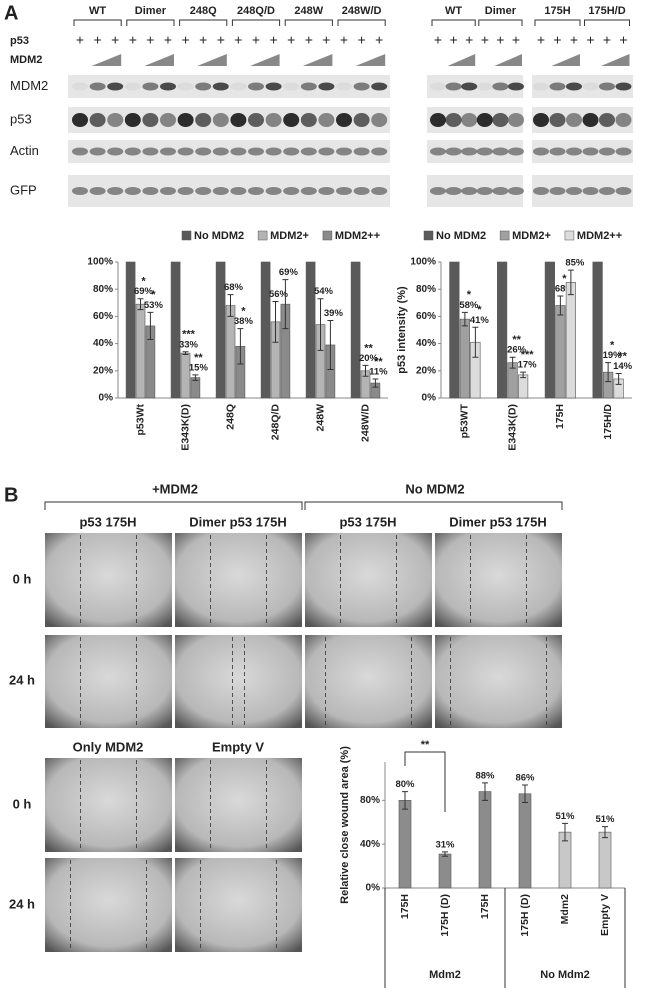 This screenshot has height=992, width=646. Describe the element at coordinates (369, 358) in the screenshot. I see `value-label: 20%` at that location.